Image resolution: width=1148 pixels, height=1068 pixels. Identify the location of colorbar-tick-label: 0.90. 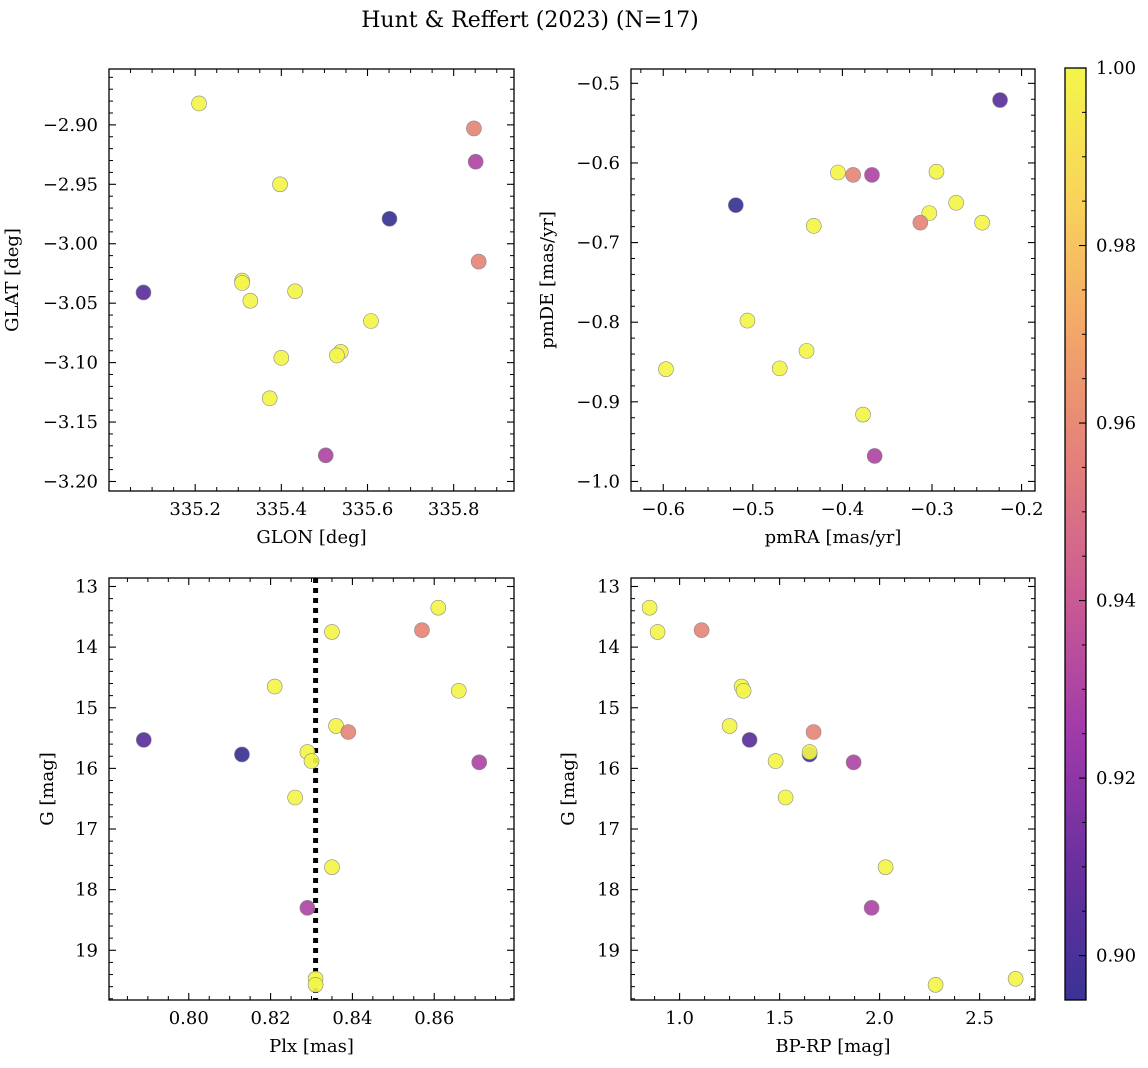
(1116, 956).